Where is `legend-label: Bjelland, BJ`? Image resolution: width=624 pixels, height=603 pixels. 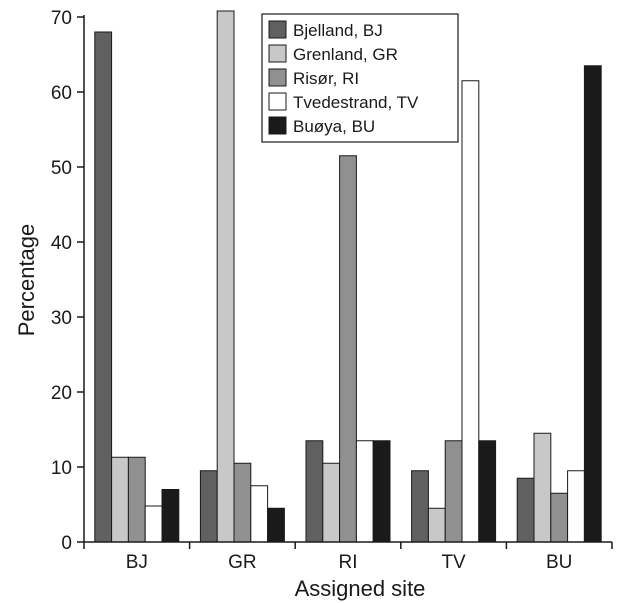
legend-label: Bjelland, BJ is located at coordinates (338, 30).